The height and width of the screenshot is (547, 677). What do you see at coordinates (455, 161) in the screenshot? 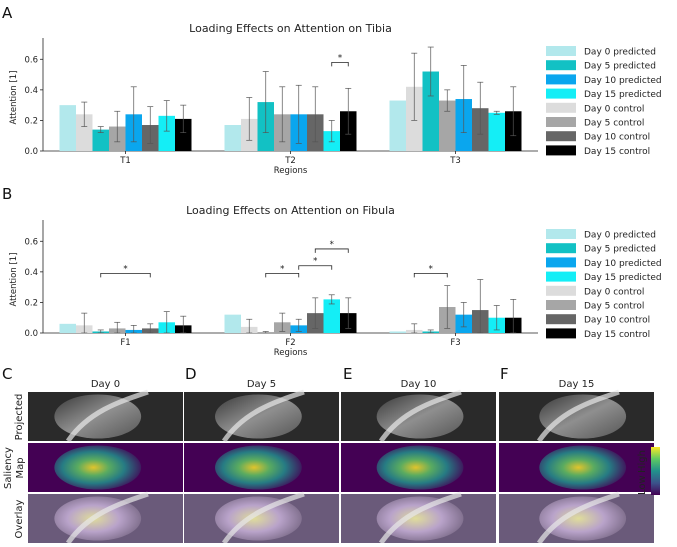
I see `x-tick-label: T3` at bounding box center [455, 161].